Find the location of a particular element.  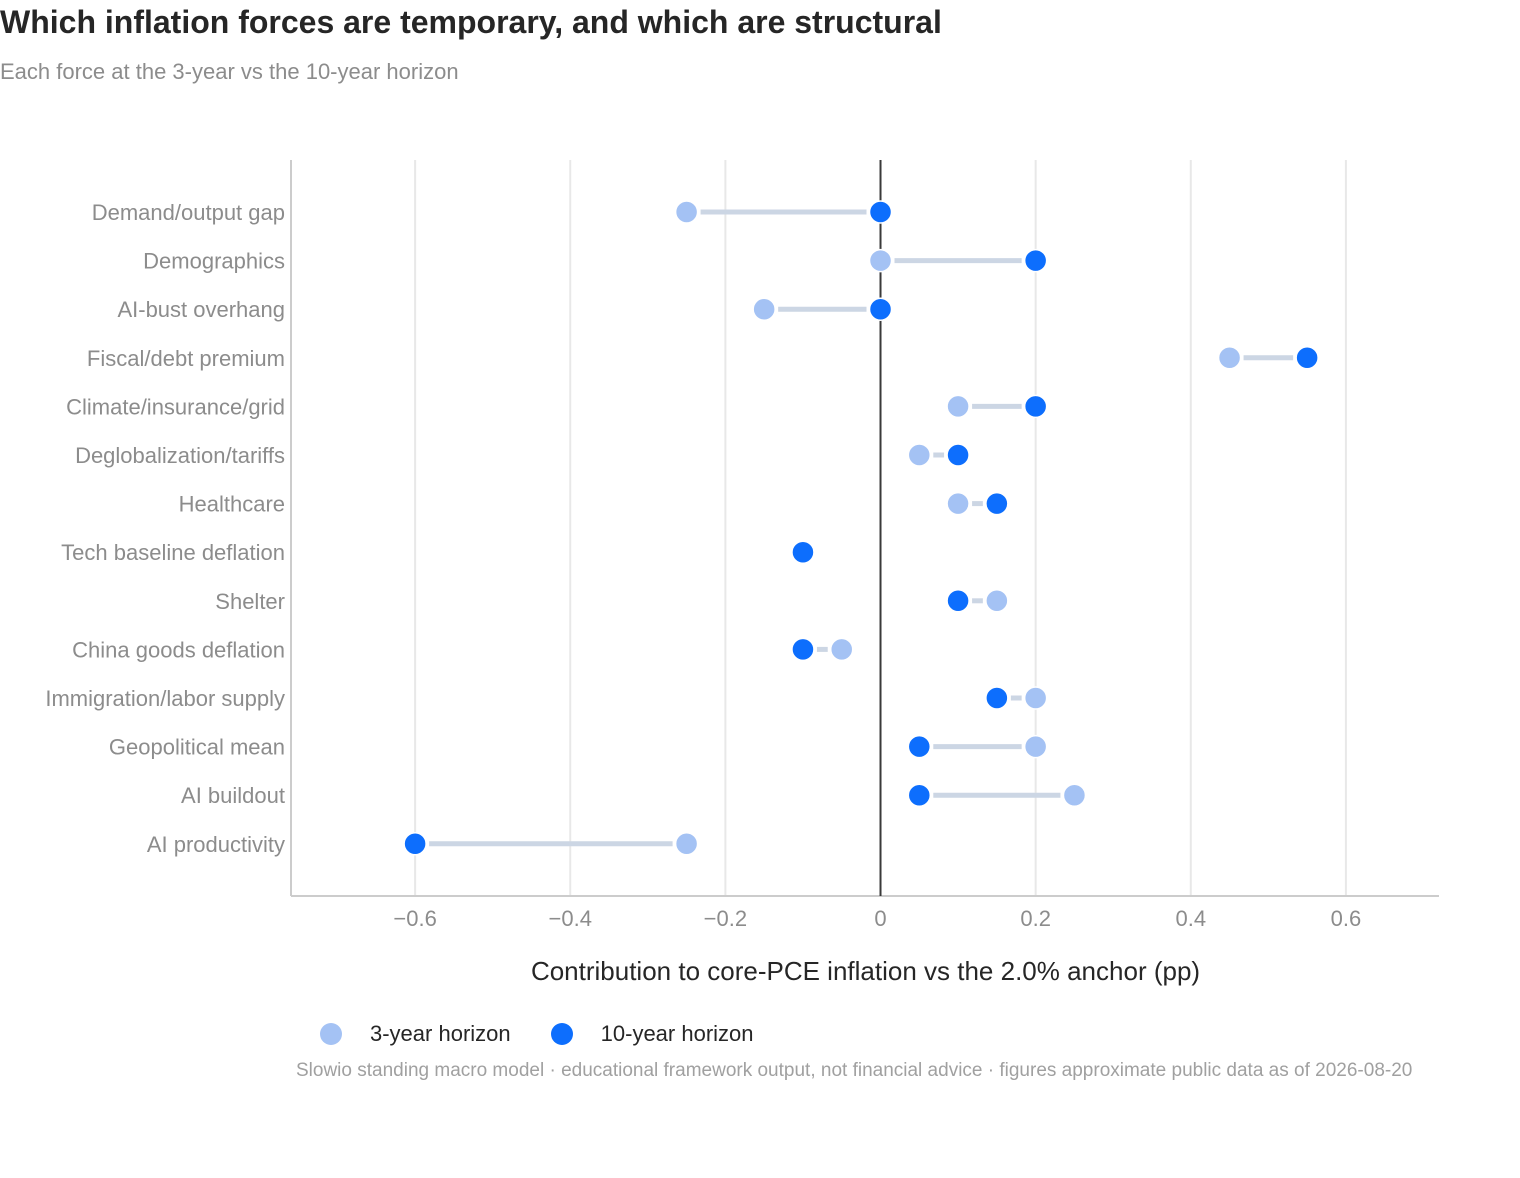

y-category-label: Climate/insurance/grid is located at coordinates (175, 406).